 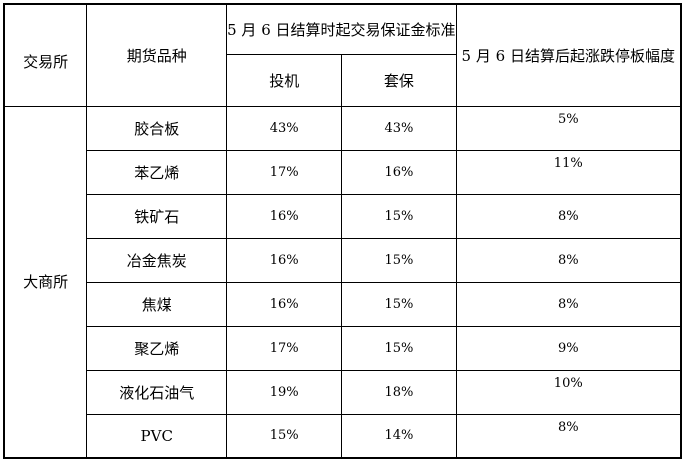 What do you see at coordinates (157, 392) in the screenshot?
I see `cell-variety: 液化石油气` at bounding box center [157, 392].